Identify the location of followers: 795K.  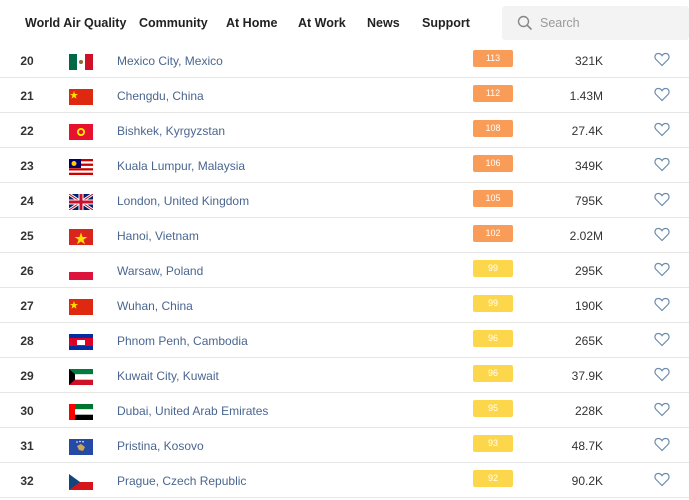
(588, 201).